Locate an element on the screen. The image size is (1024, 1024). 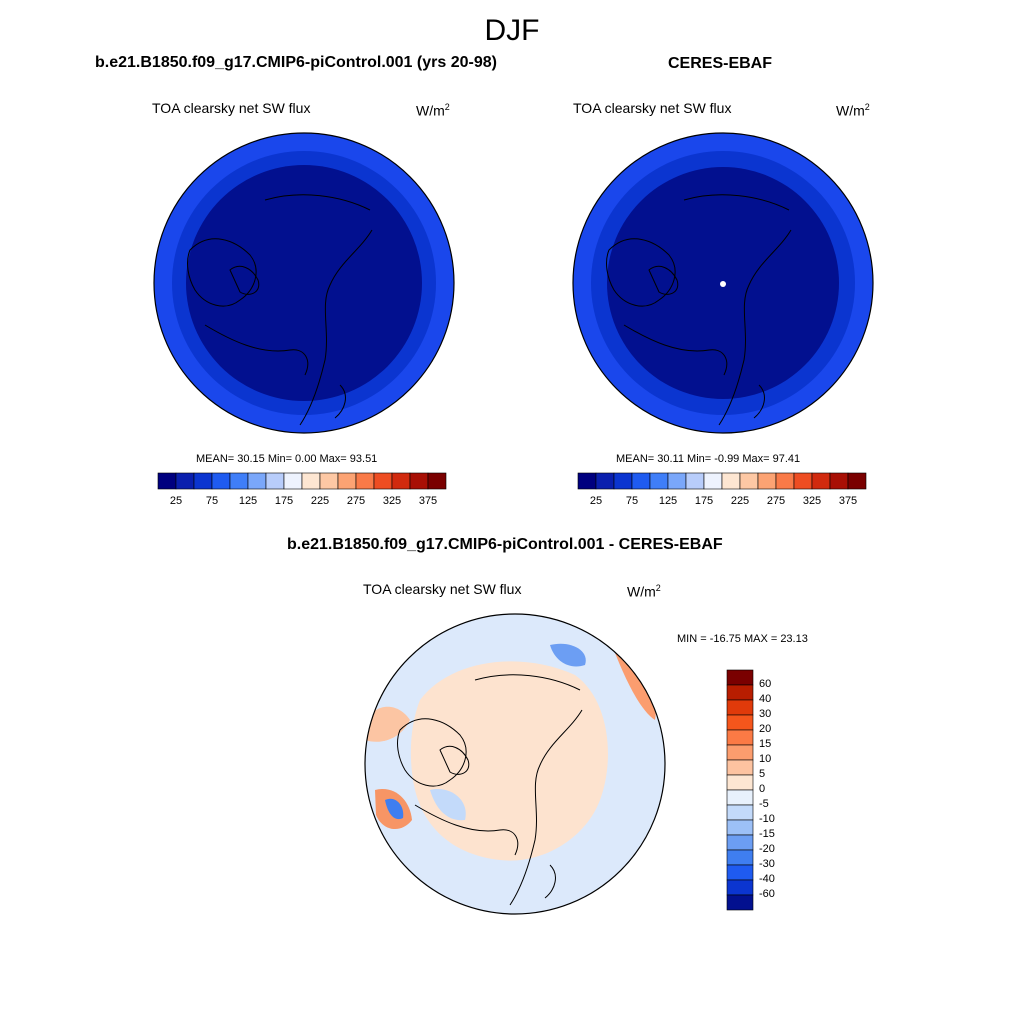
colorbar-tick-label: 15 is located at coordinates (765, 744).